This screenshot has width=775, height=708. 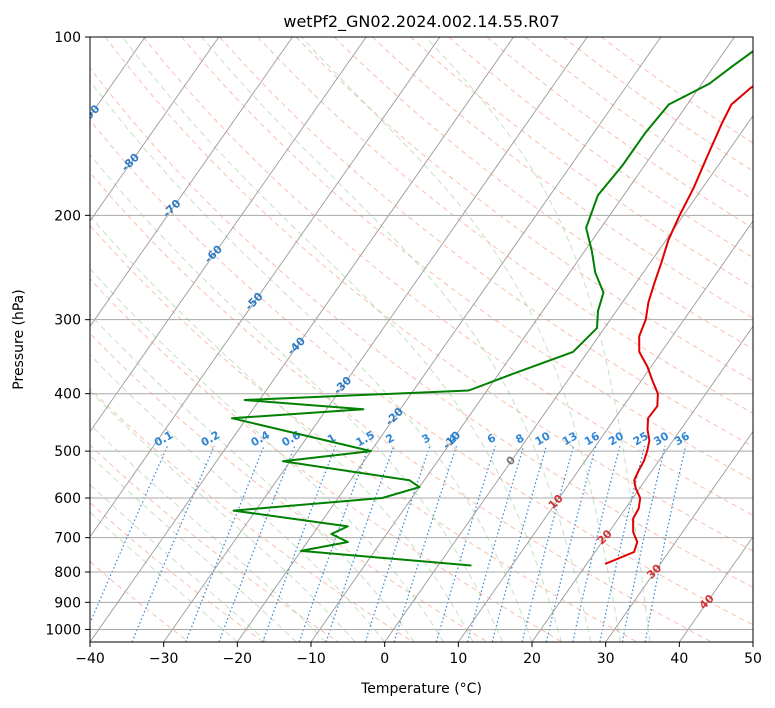 What do you see at coordinates (67, 539) in the screenshot?
I see `y-tick-label: 700` at bounding box center [67, 539].